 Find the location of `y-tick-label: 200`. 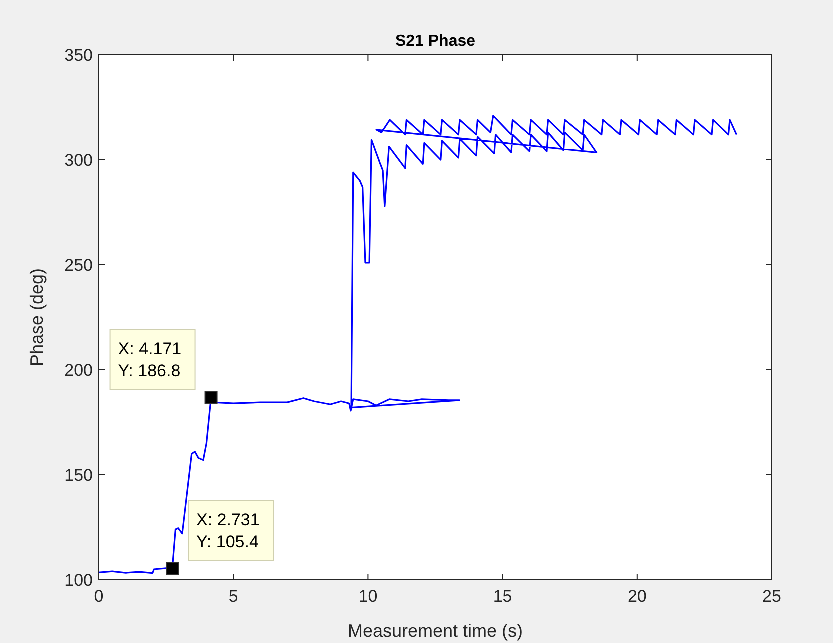

y-tick-label: 200 is located at coordinates (78, 370).